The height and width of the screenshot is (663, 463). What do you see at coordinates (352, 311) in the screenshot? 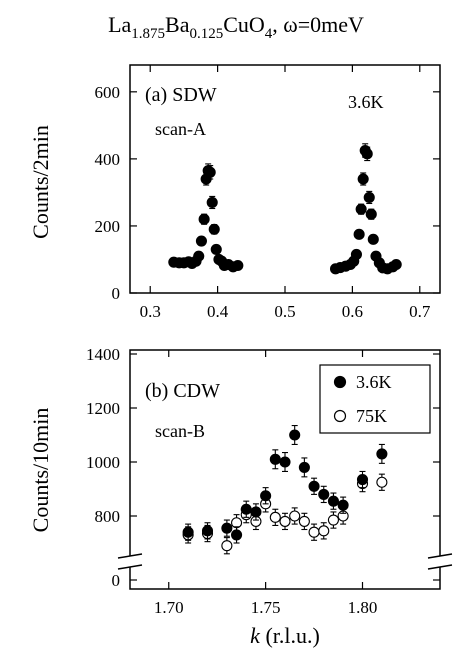
I see `panel-a-xtick-label: 0.6` at bounding box center [352, 311].